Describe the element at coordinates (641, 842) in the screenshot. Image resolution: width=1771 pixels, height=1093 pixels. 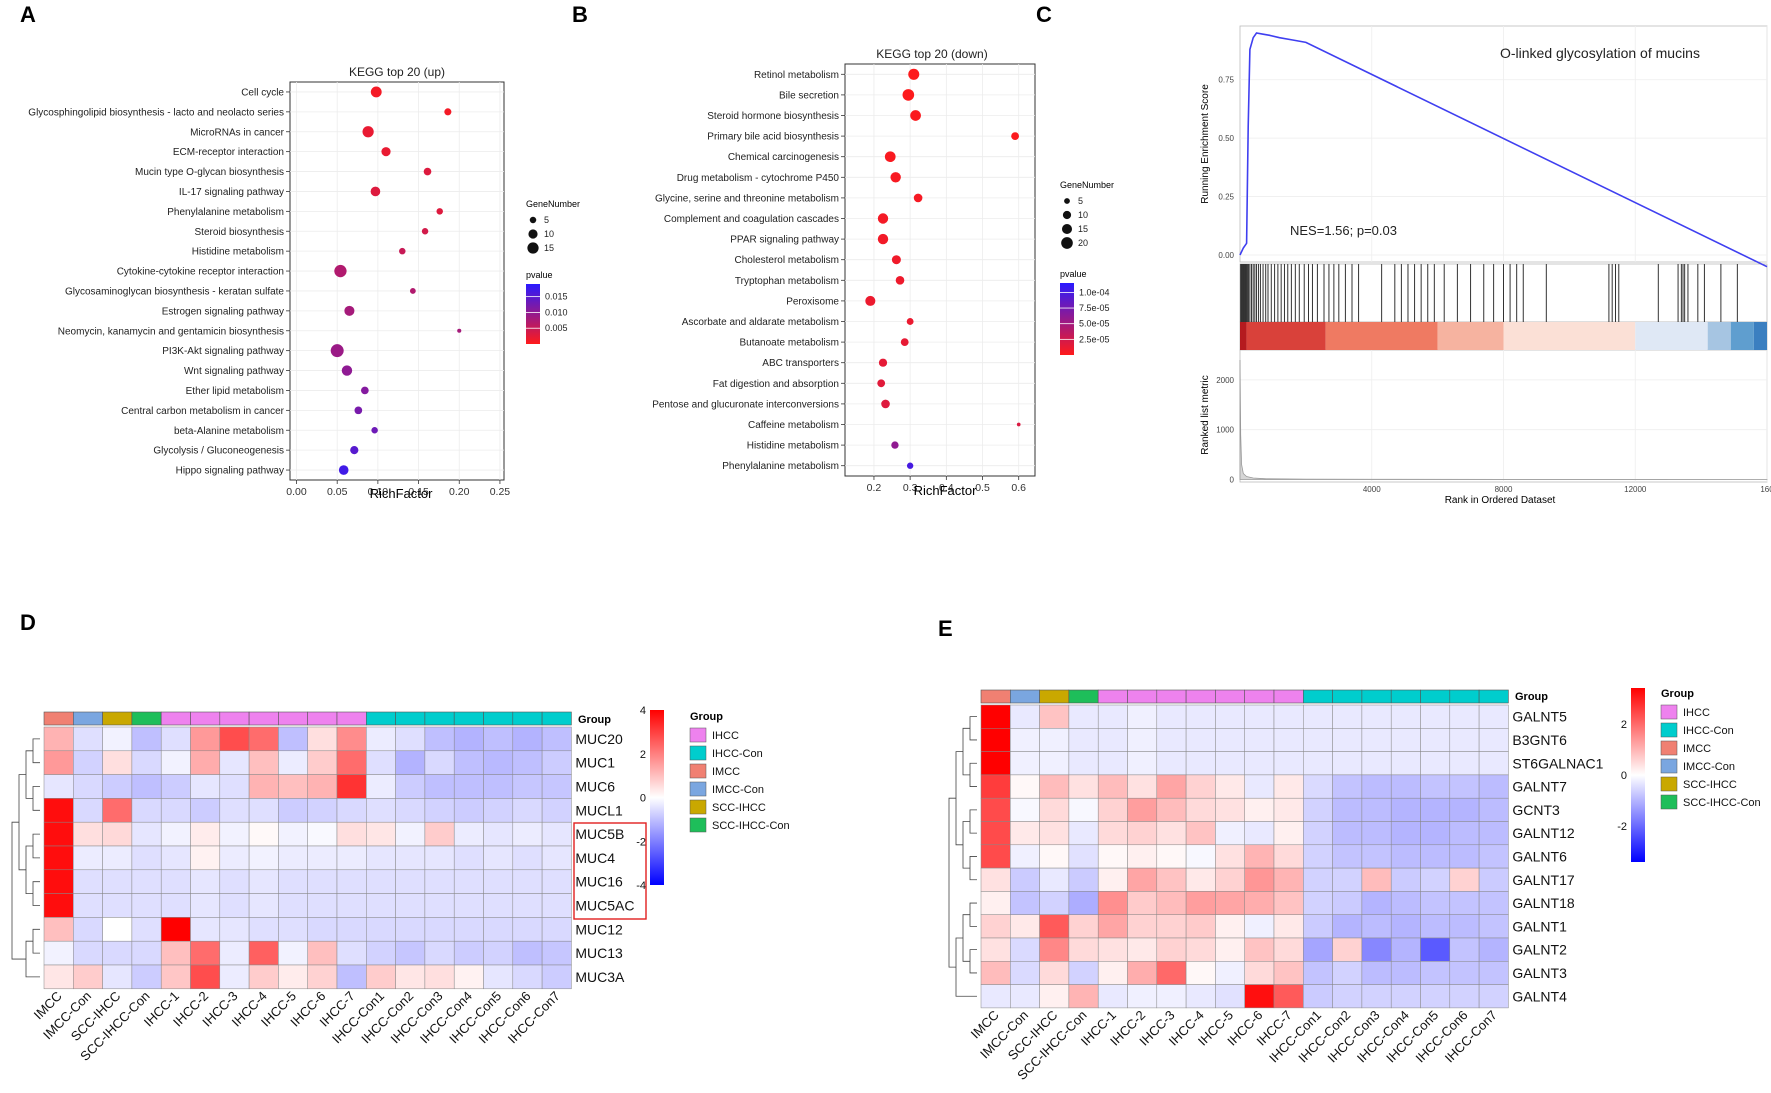
I see `color-scale-label: -2` at that location.